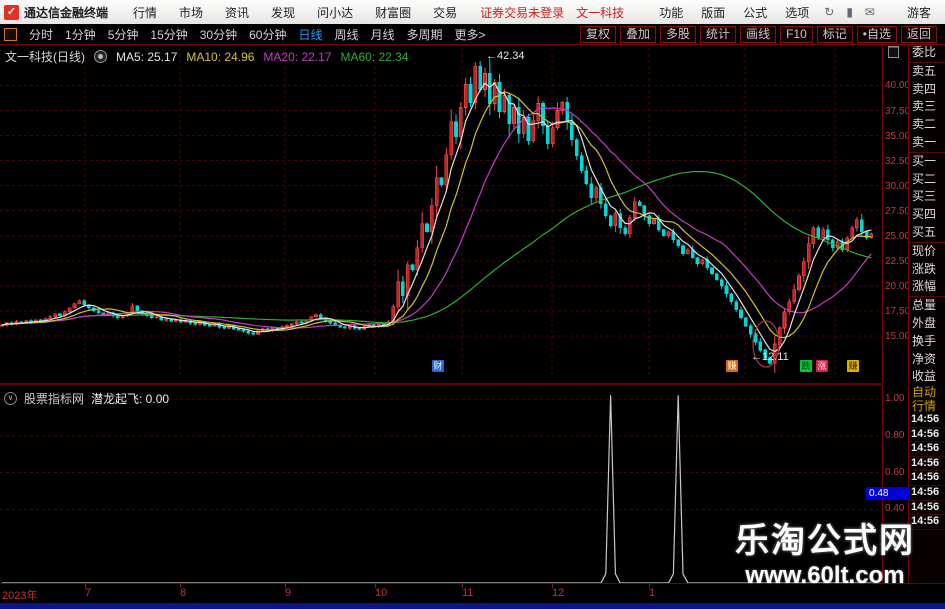 This screenshot has width=945, height=609. I want to click on toolbar-button: 多股, so click(678, 34).